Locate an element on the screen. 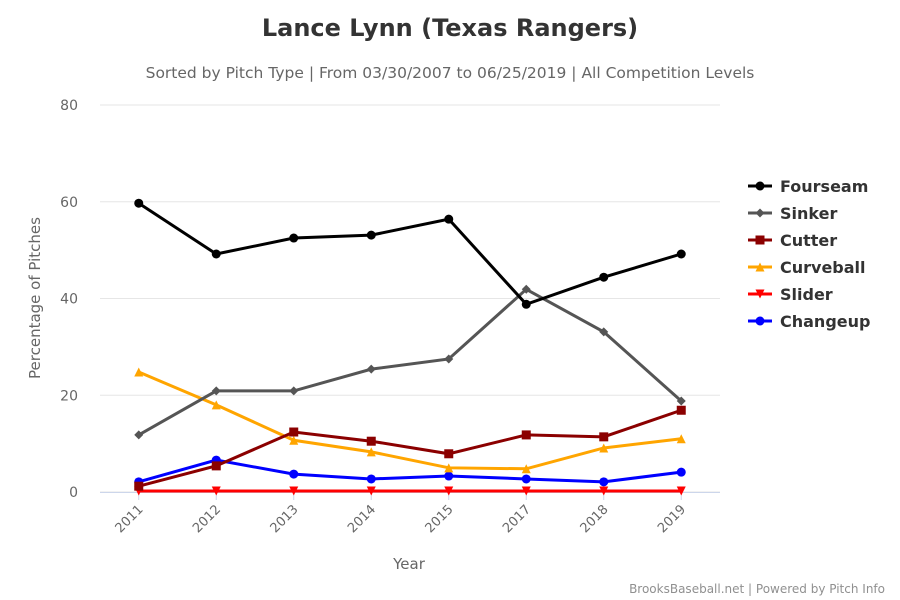 This screenshot has width=900, height=600. legend-item-changeup: Changeup is located at coordinates (809, 321).